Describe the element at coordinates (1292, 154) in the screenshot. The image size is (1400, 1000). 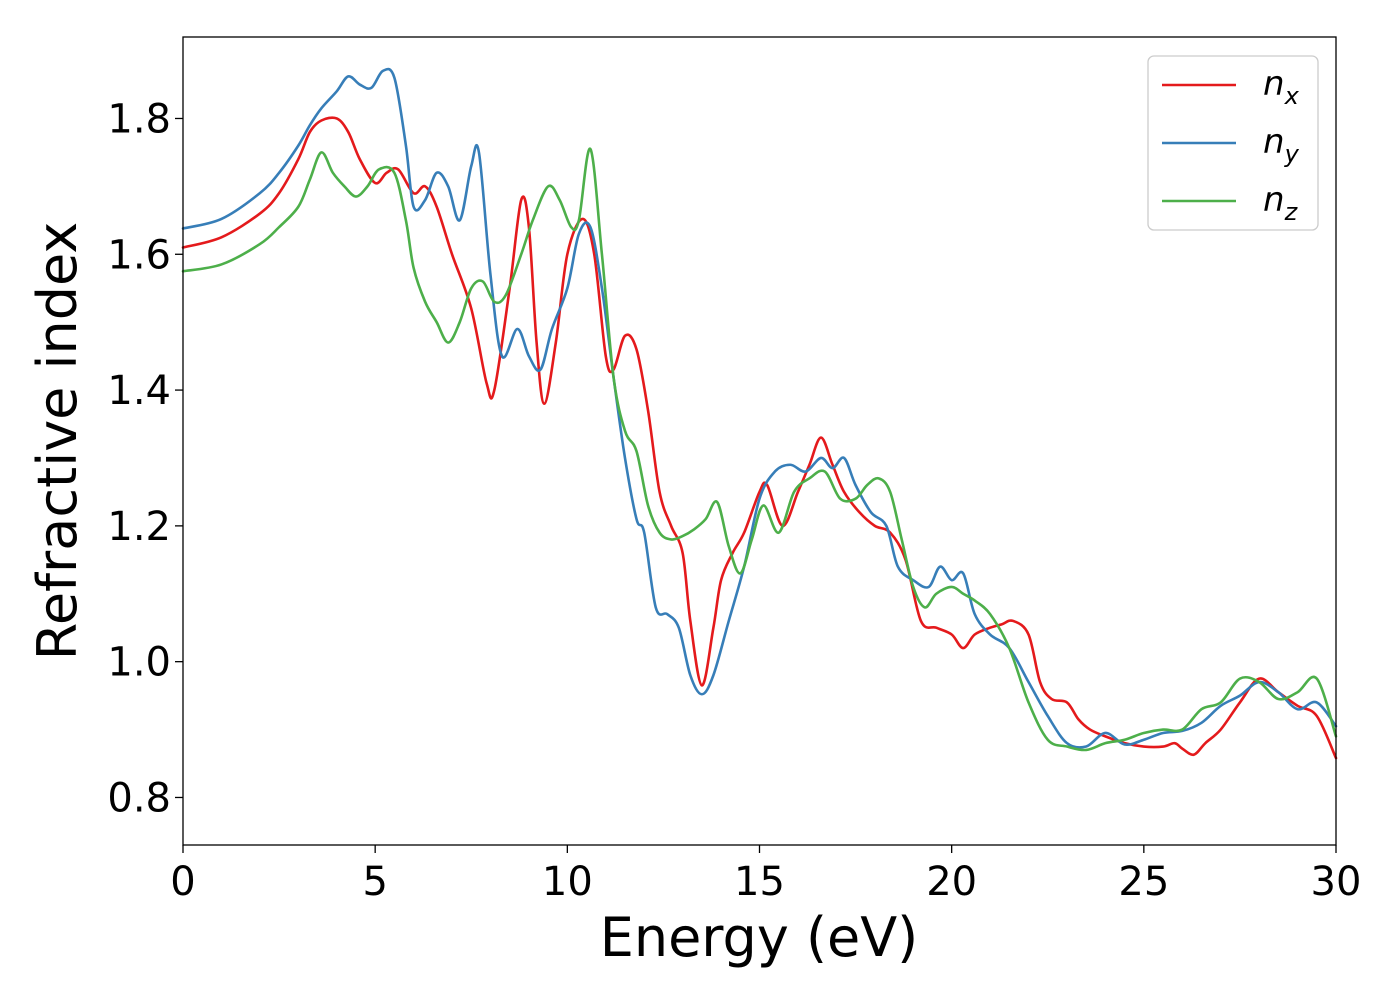
I see `legend-subscript: y` at that location.